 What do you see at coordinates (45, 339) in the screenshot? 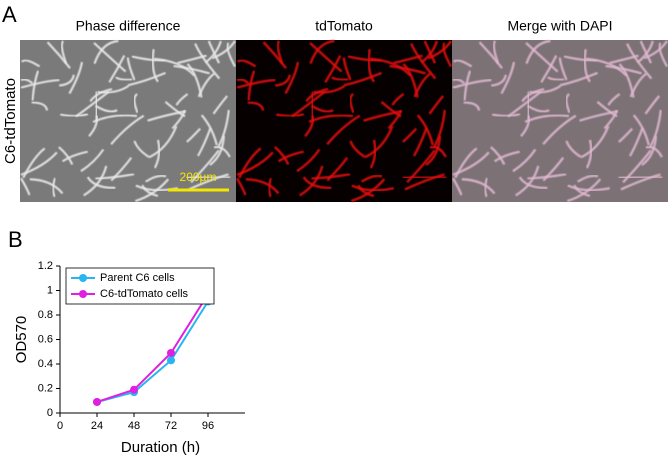
I see `y-tick-label: 0.6` at bounding box center [45, 339].